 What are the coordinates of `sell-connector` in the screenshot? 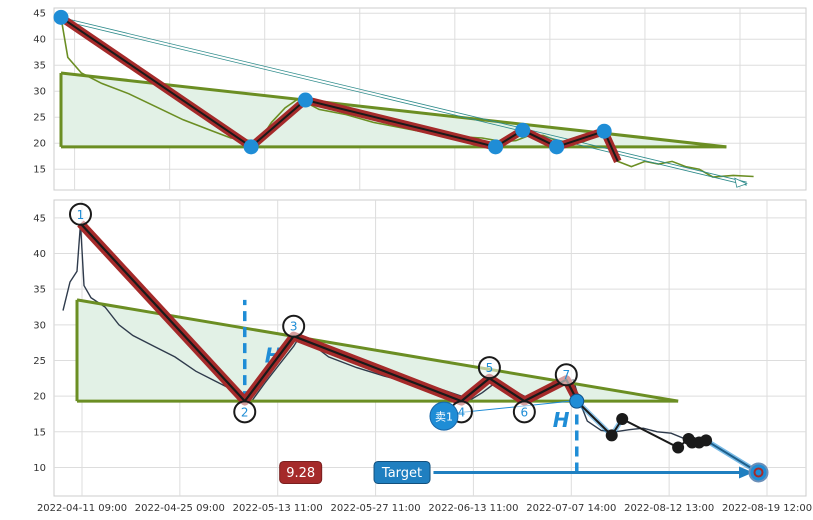 It's located at (512, 407).